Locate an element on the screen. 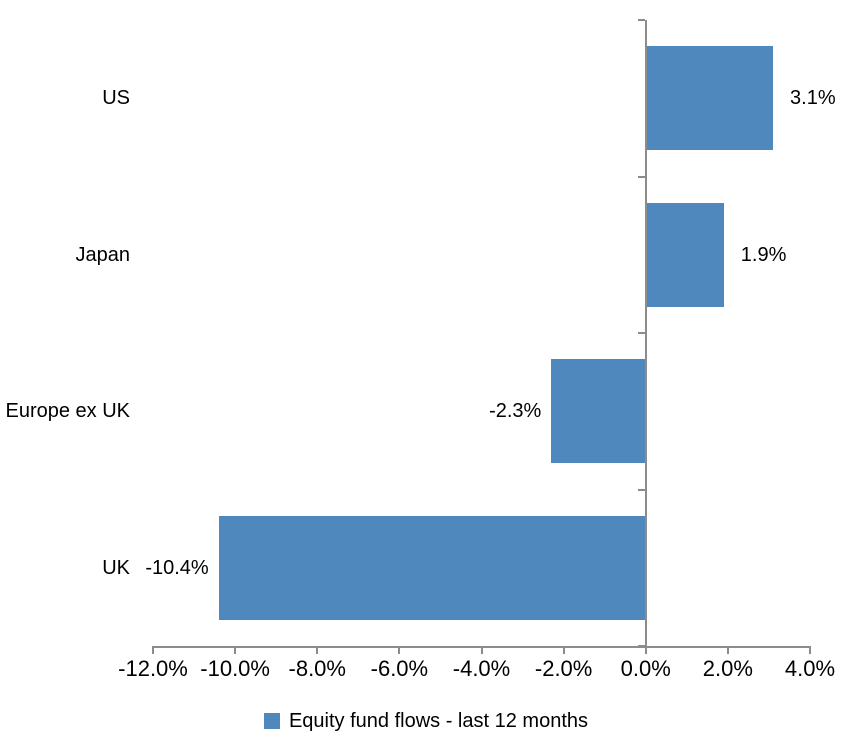 Image resolution: width=852 pixels, height=747 pixels. legend-label: Equity fund flows - last 12 months is located at coordinates (438, 721).